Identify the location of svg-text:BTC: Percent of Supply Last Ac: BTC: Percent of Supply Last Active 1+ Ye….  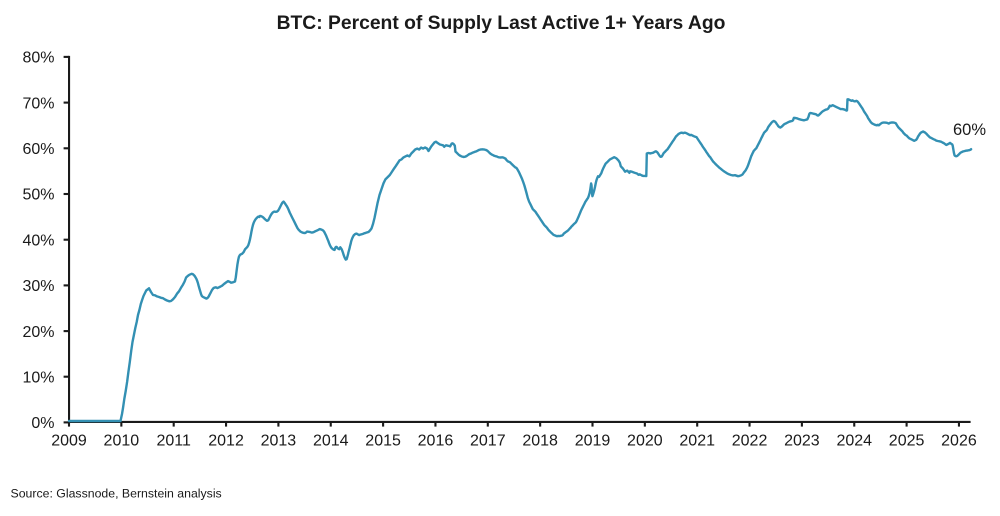
(501, 23).